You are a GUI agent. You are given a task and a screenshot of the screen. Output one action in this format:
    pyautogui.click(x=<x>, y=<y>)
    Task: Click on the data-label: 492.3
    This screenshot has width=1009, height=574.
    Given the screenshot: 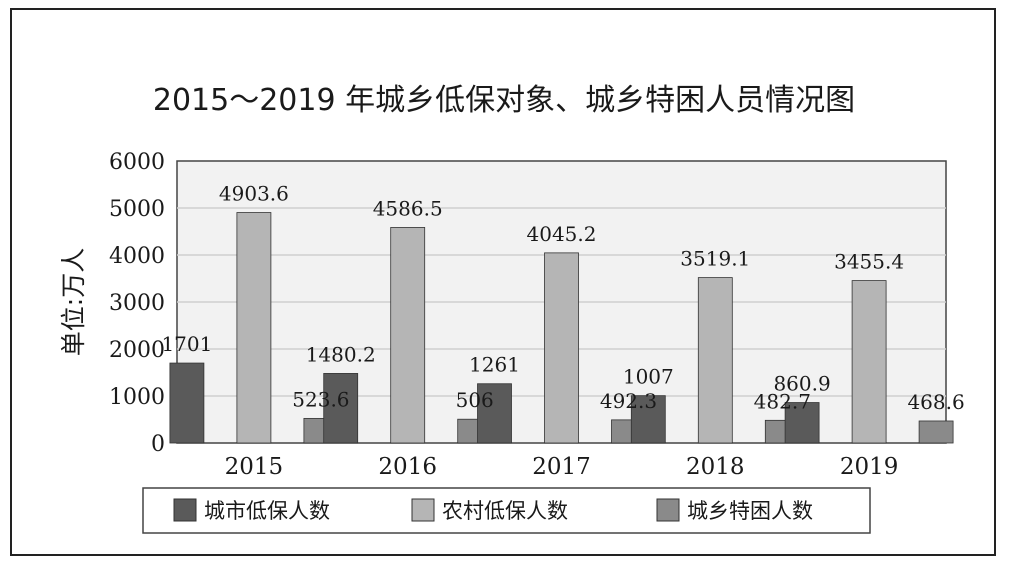 What is the action you would take?
    pyautogui.click(x=628, y=401)
    